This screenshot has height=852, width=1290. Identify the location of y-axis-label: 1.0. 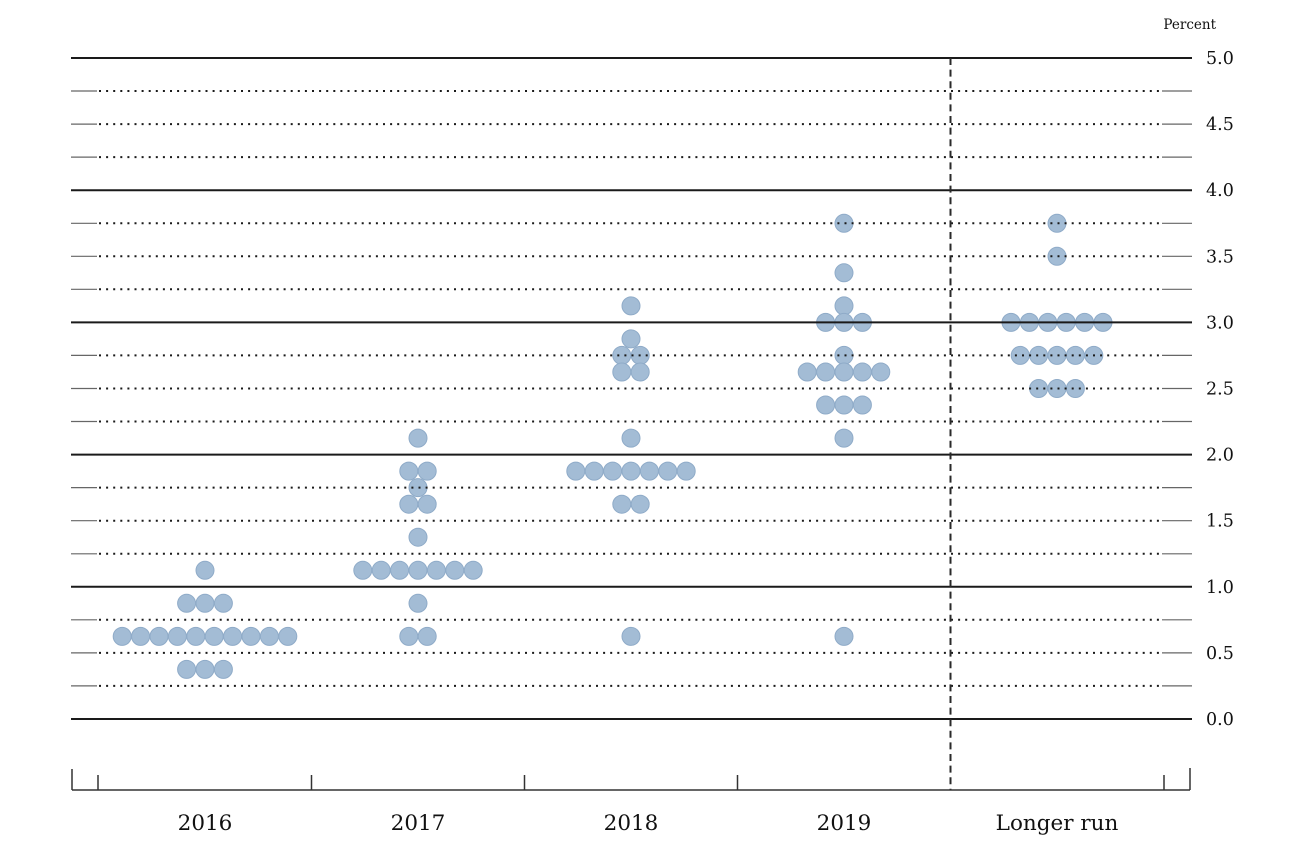
(1220, 588).